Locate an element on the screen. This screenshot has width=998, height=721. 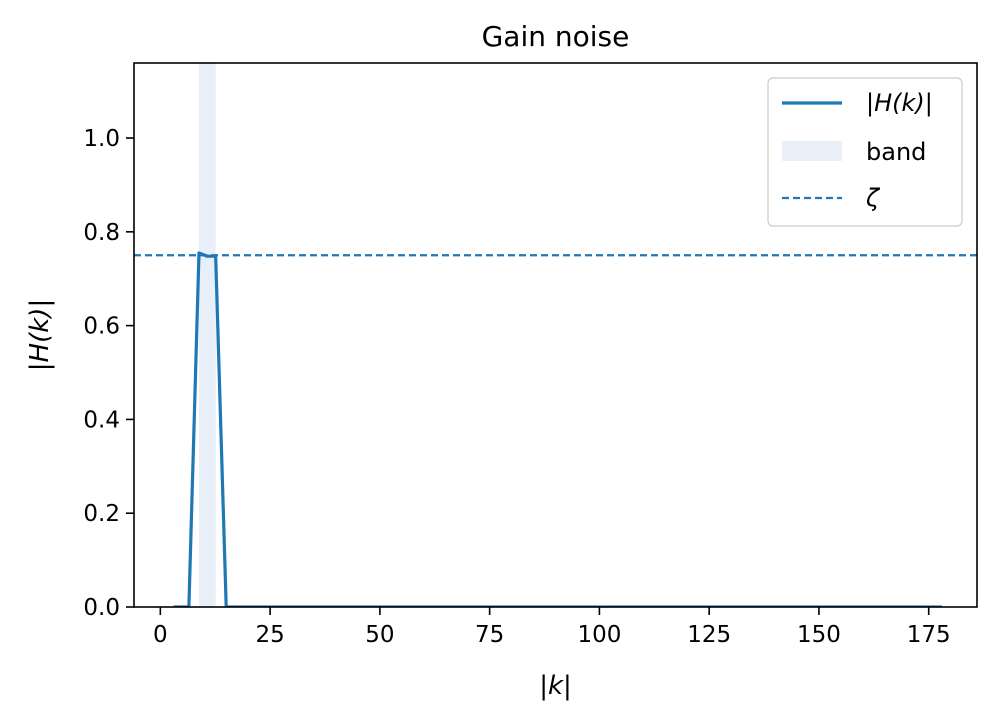
y-tick-label: 0.2 is located at coordinates (101, 514).